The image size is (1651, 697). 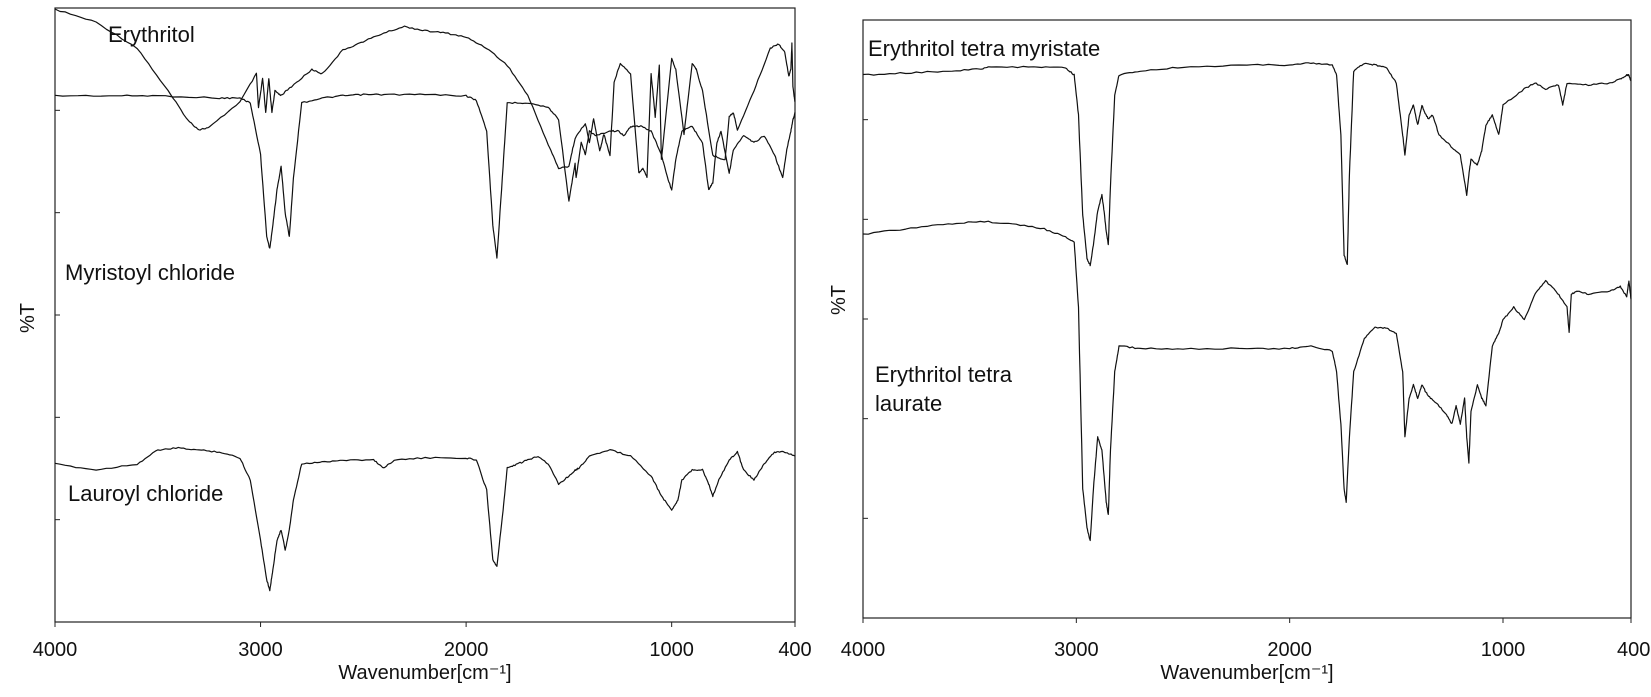 I want to click on spectrum-erythritol-tetra-myristate, so click(x=1247, y=164).